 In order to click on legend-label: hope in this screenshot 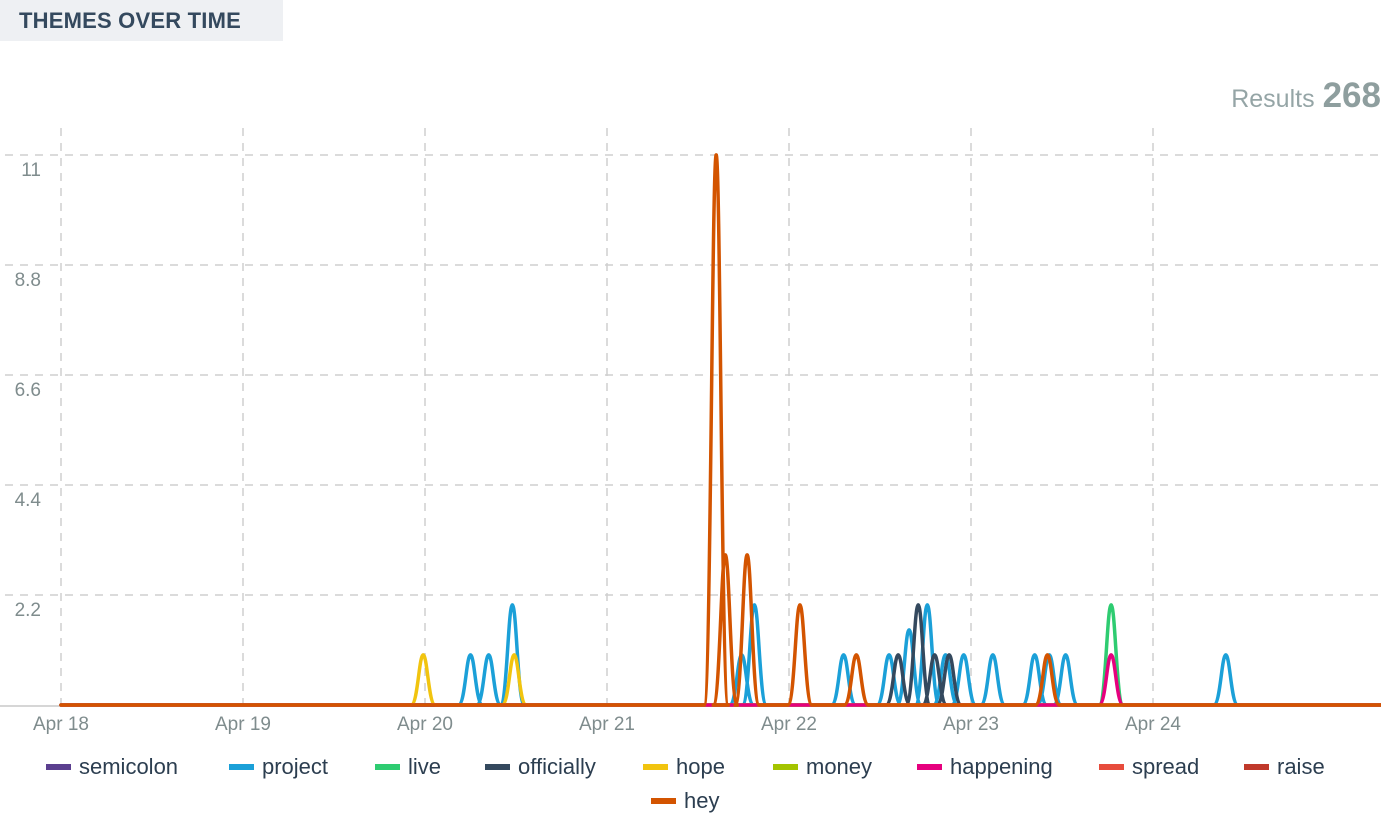, I will do `click(700, 766)`.